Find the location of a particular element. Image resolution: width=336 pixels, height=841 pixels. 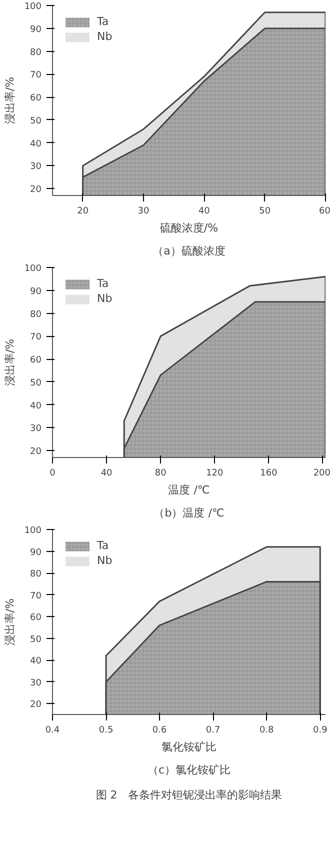

x-tick-label: 0.7 is located at coordinates (213, 731).